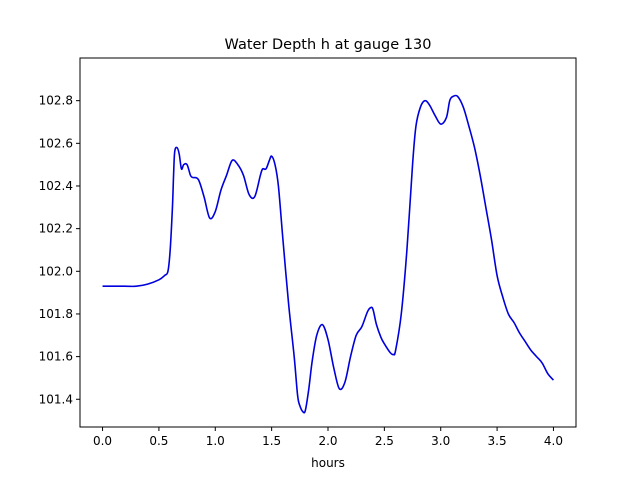  I want to click on x-tick-label: 3.5, so click(497, 441).